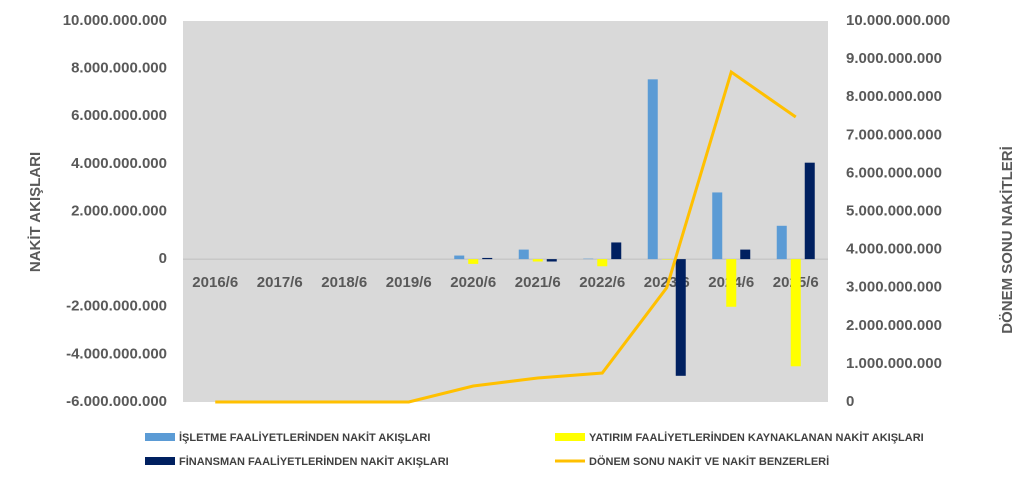  I want to click on y2-tick-label: 2.000.000.000, so click(894, 325).